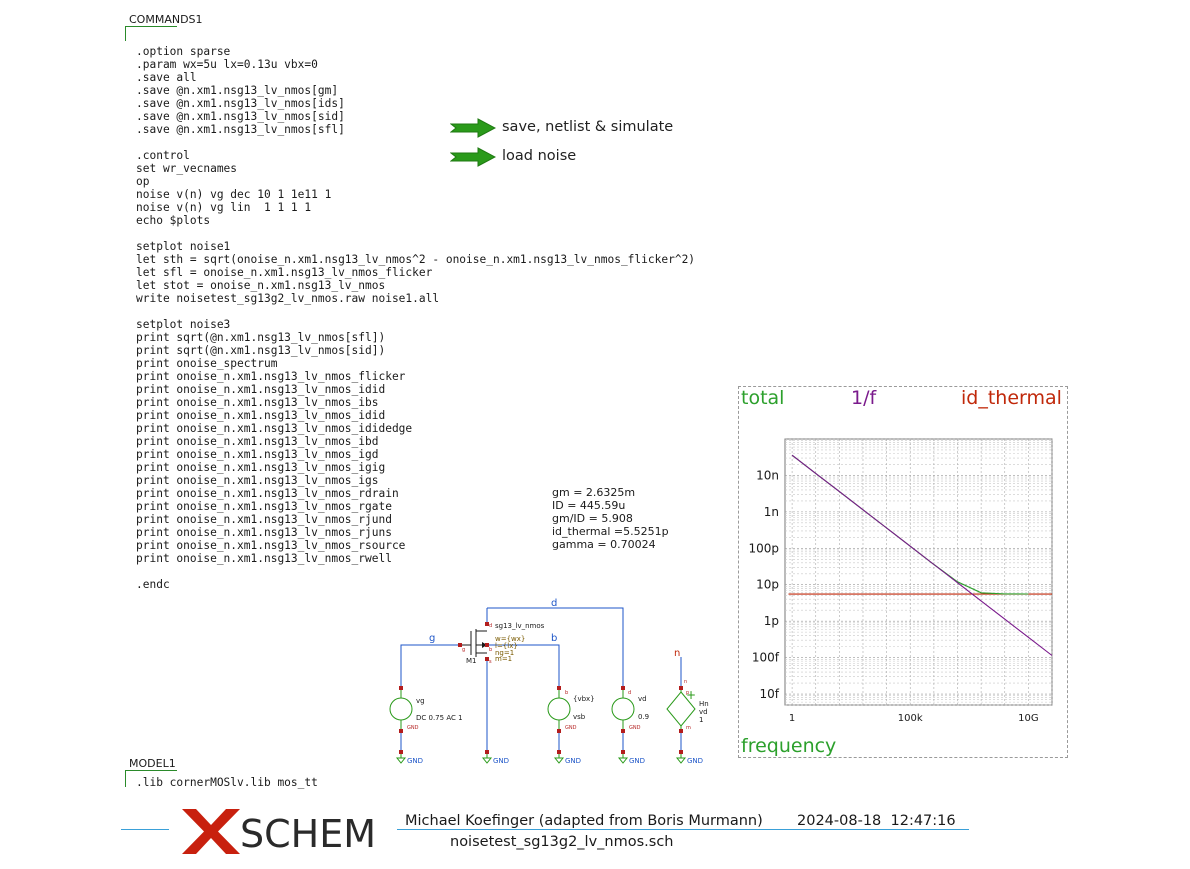  Describe the element at coordinates (554, 638) in the screenshot. I see `net-label-b: b` at that location.